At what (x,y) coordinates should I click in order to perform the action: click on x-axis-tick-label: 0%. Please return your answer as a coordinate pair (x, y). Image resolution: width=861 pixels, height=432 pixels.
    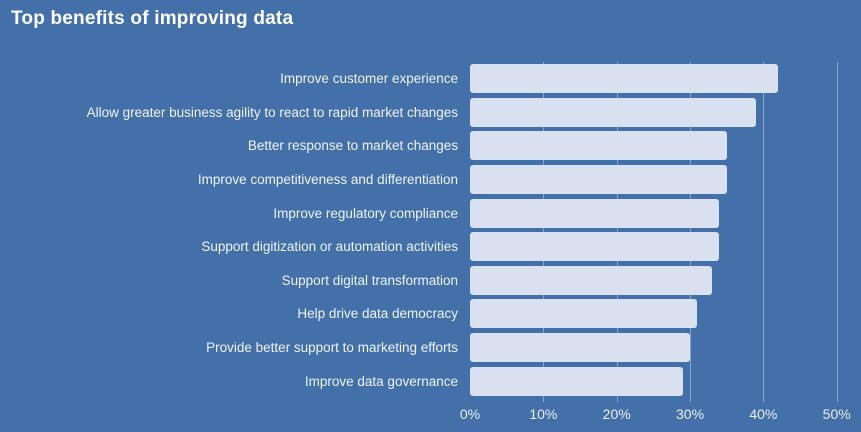
    Looking at the image, I should click on (470, 414).